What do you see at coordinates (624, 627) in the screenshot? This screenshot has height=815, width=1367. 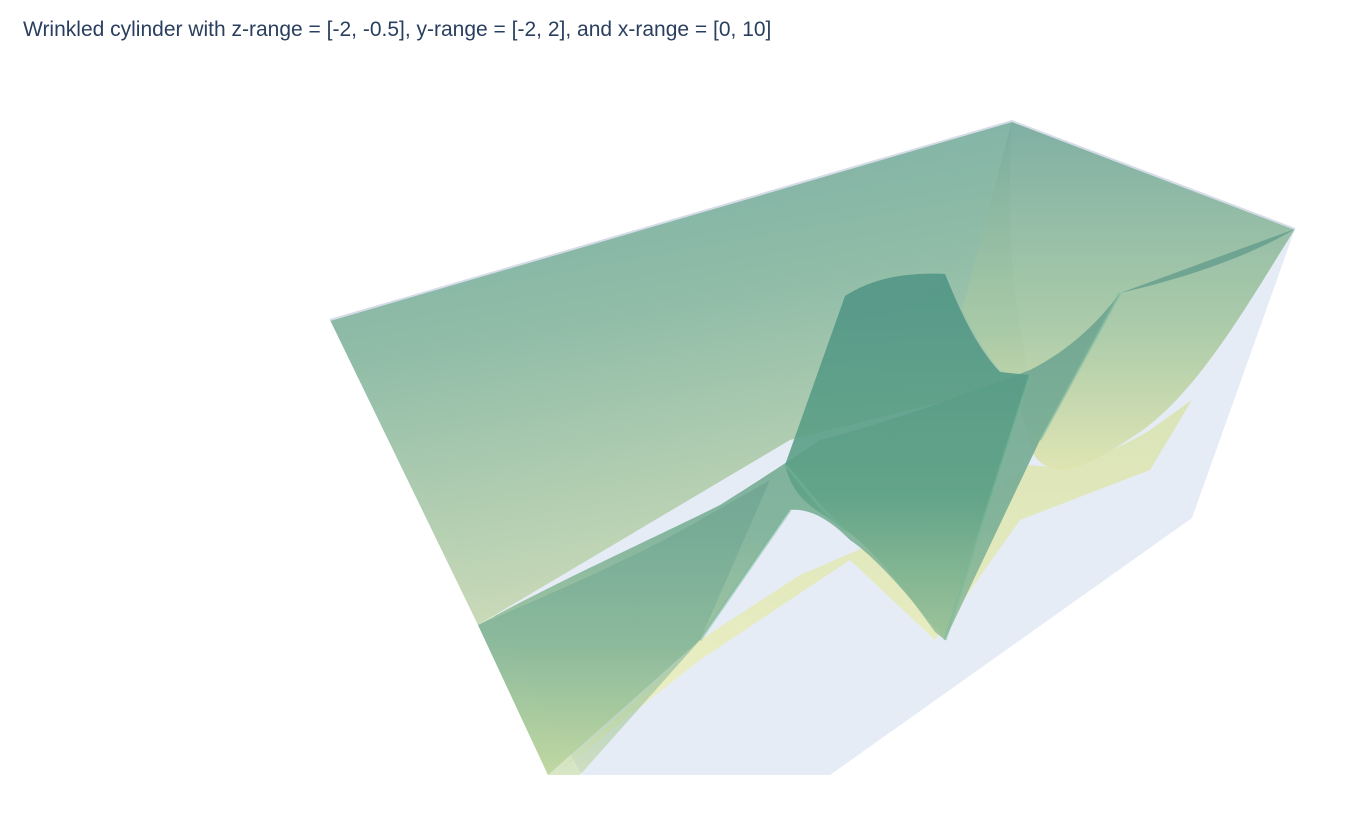 I see `surface-left-wedge` at bounding box center [624, 627].